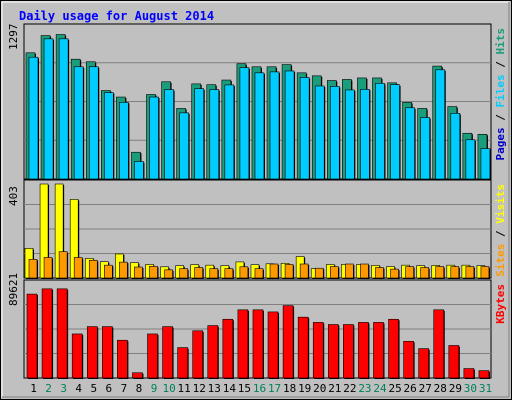  Describe the element at coordinates (13, 196) in the screenshot. I see `y-max-label-visits: 403` at that location.